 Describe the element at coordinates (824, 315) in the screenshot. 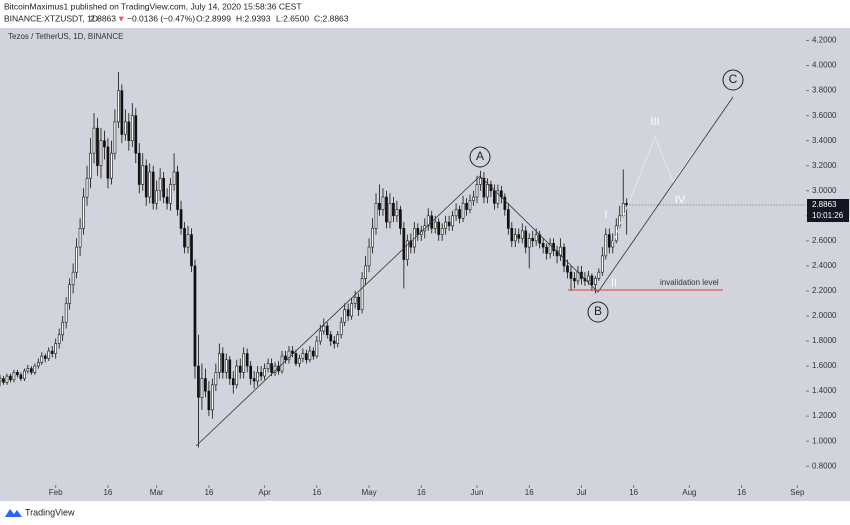

I see `y-tick-label: 2.0000` at that location.